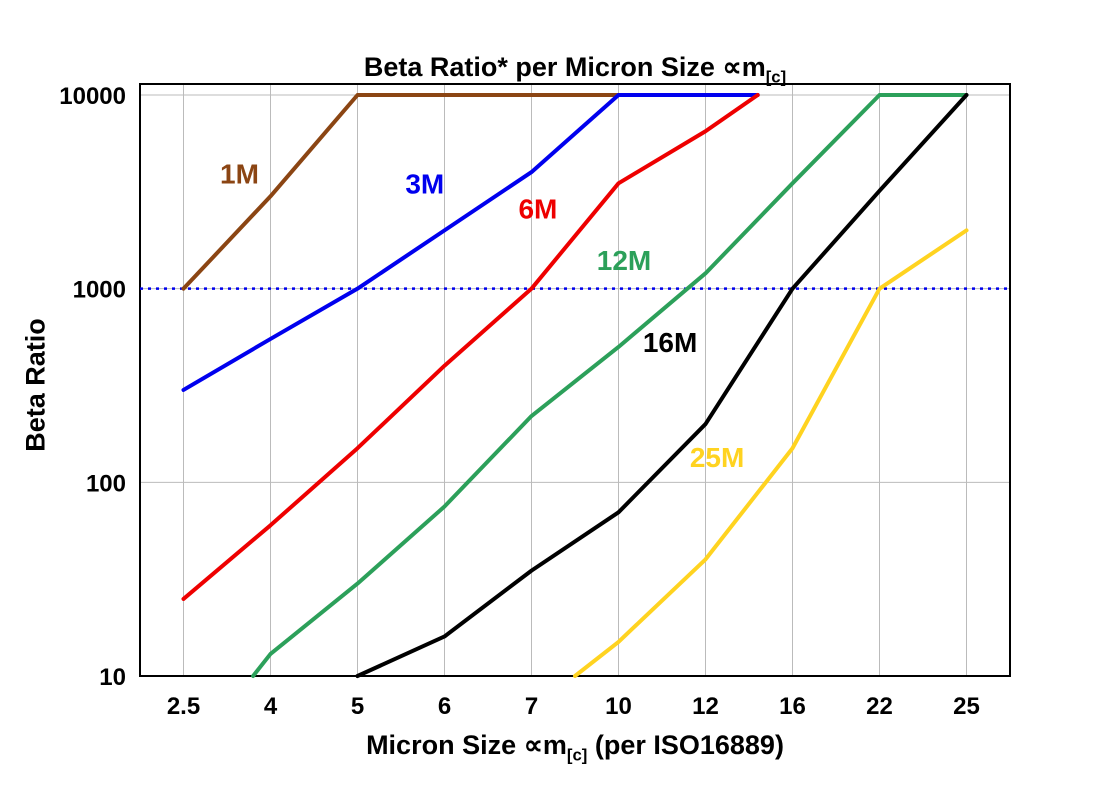 The image size is (1100, 798). Describe the element at coordinates (966, 706) in the screenshot. I see `x-tick-label: 25` at that location.